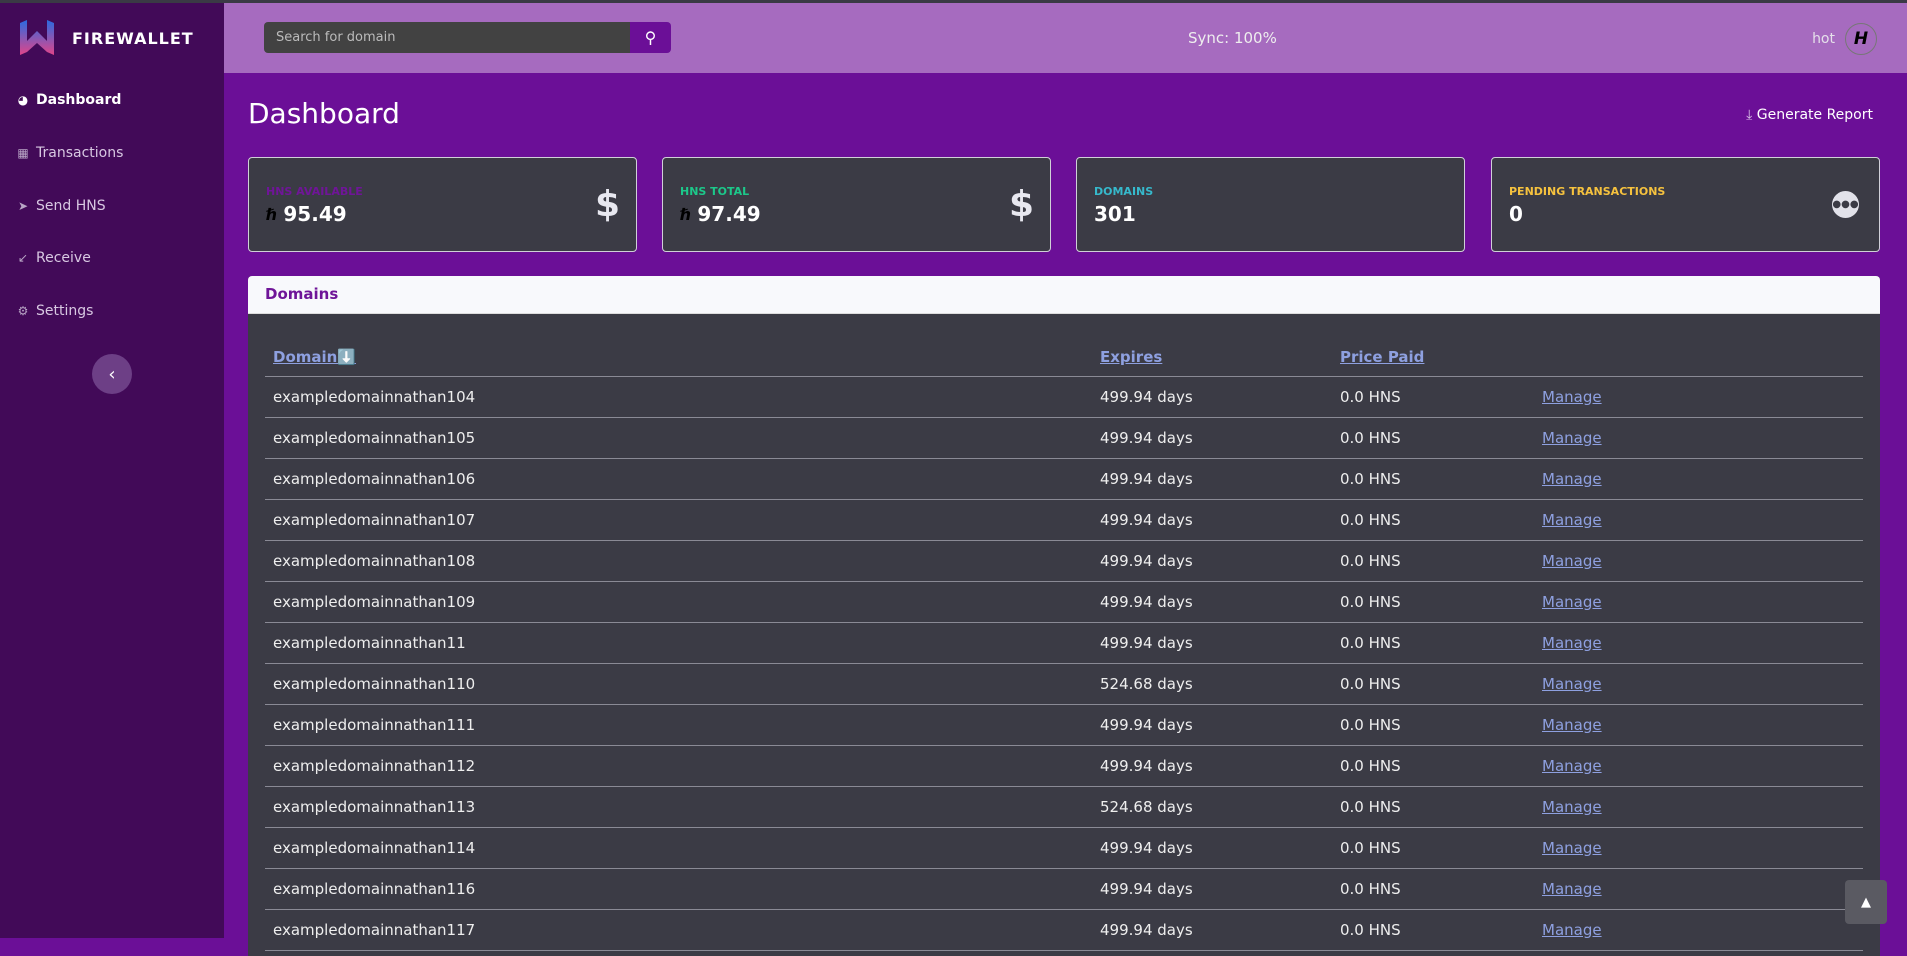  I want to click on sort-price-header: Price Paid, so click(1382, 356).